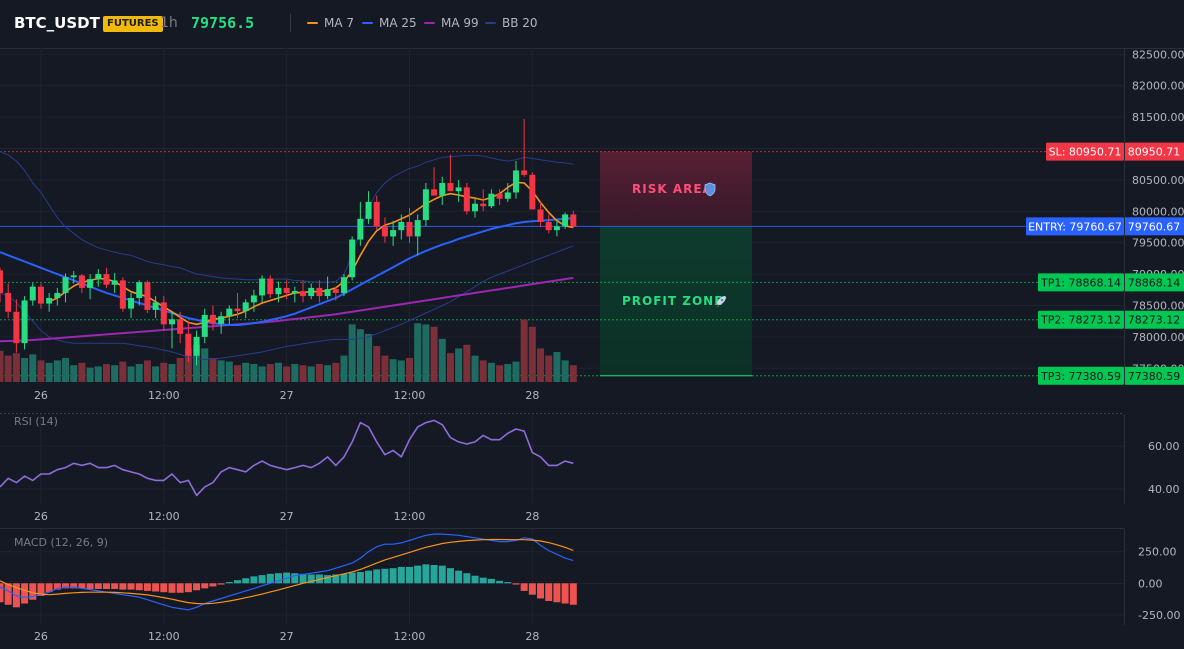 The width and height of the screenshot is (1184, 649). Describe the element at coordinates (1154, 375) in the screenshot. I see `level-price-box-tp3` at that location.